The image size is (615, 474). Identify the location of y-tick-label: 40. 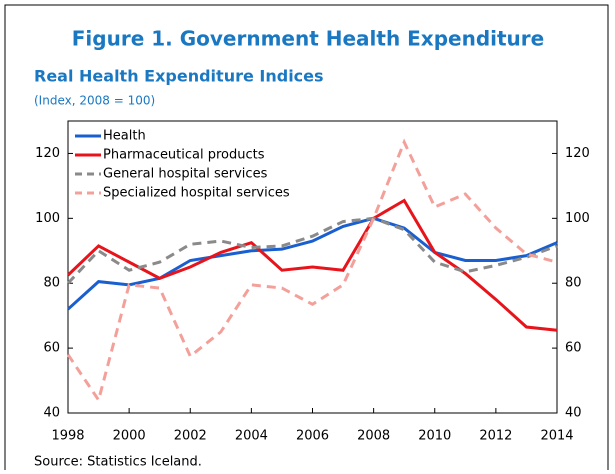
(51, 413).